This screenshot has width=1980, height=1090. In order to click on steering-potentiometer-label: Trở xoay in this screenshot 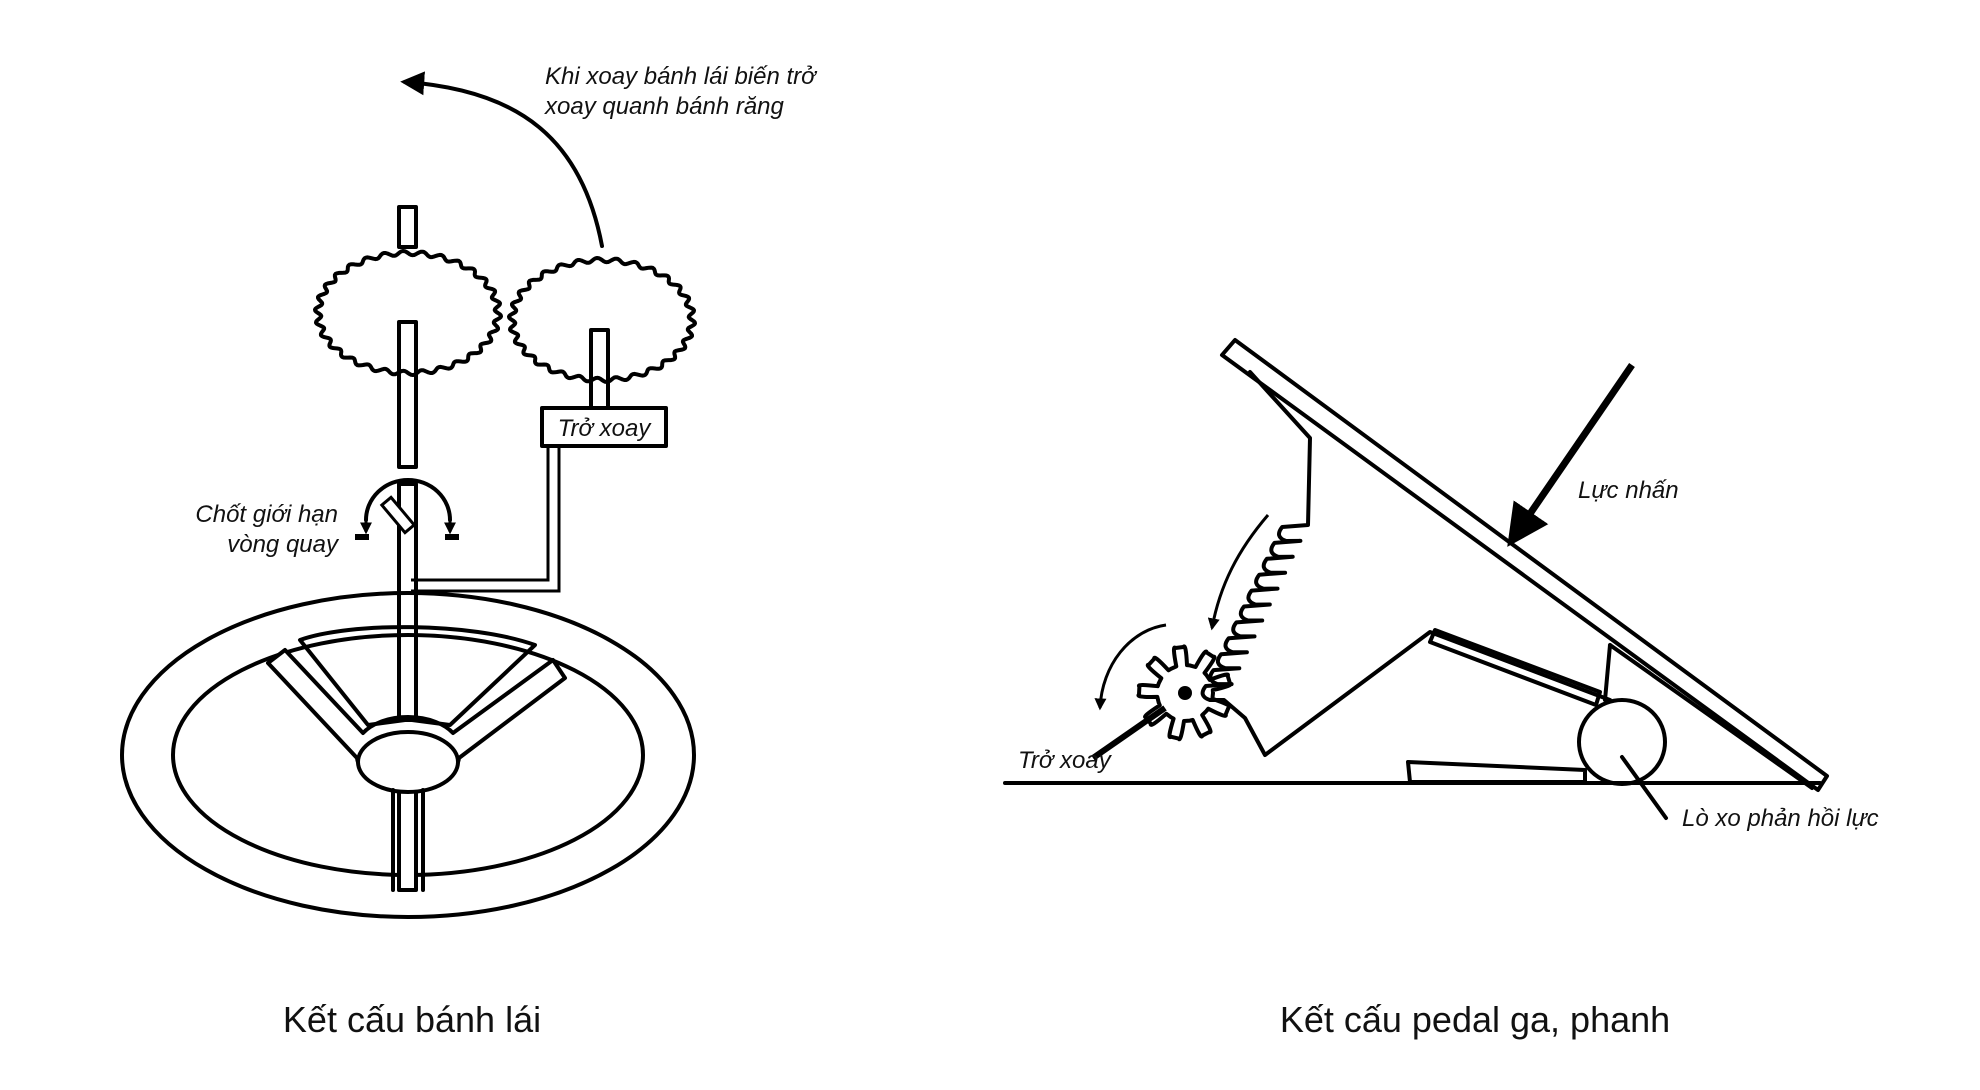, I will do `click(605, 428)`.